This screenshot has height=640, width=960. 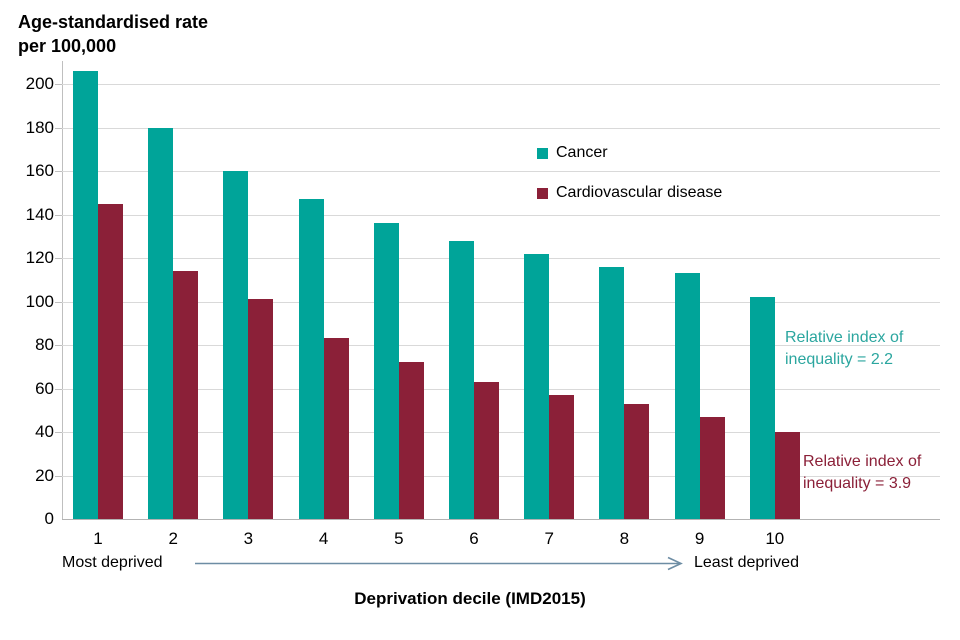 I want to click on x-axis-line, so click(x=501, y=519).